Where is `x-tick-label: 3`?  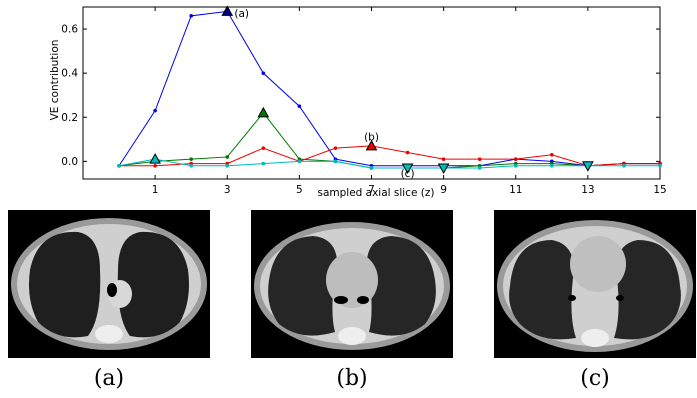
x-tick-label: 3 is located at coordinates (227, 190).